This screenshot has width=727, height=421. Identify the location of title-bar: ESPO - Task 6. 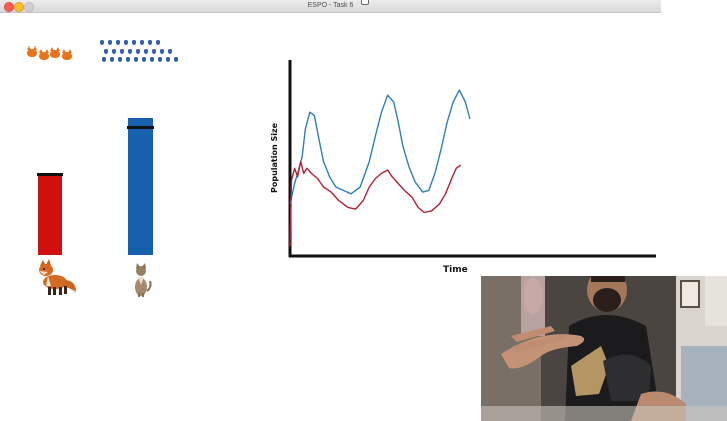
(330, 6).